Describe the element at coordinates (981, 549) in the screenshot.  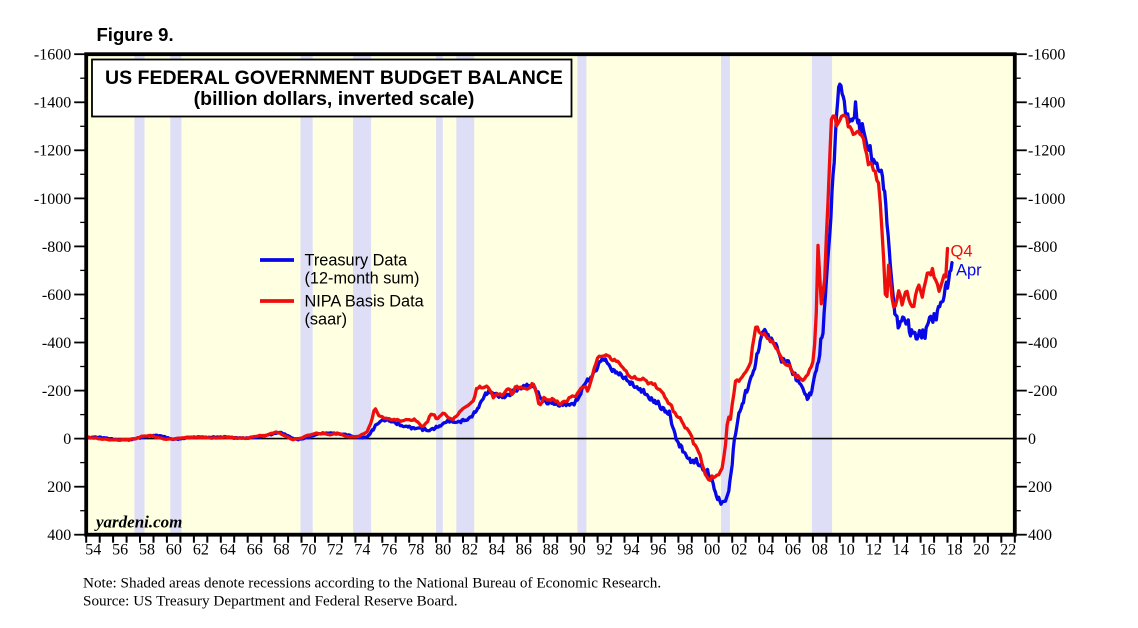
I see `svg-text: 20` at that location.